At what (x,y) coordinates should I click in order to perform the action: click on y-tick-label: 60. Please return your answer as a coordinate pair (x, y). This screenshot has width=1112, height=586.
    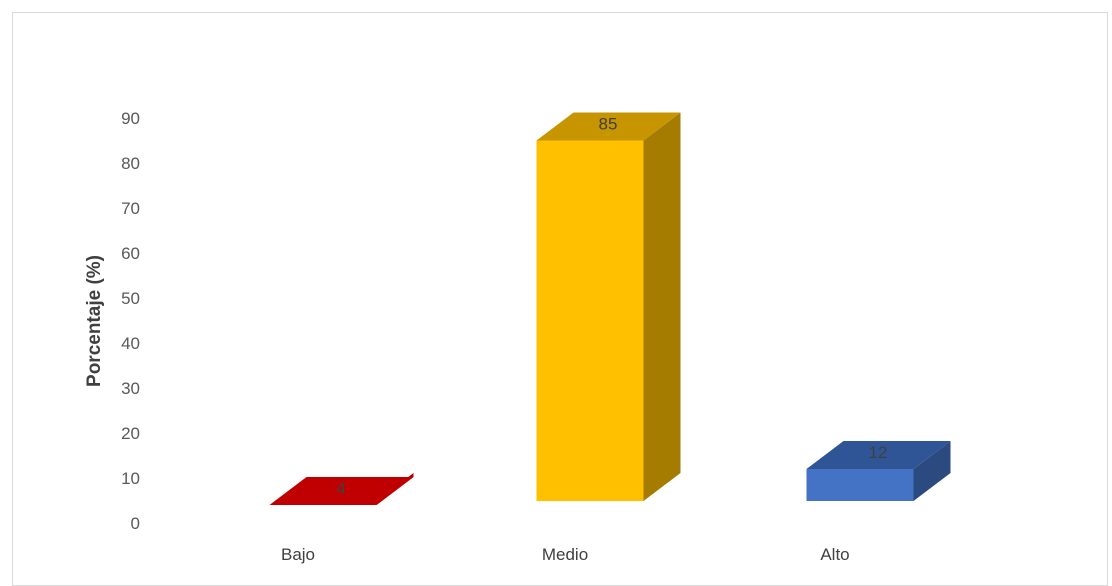
    Looking at the image, I should click on (130, 253).